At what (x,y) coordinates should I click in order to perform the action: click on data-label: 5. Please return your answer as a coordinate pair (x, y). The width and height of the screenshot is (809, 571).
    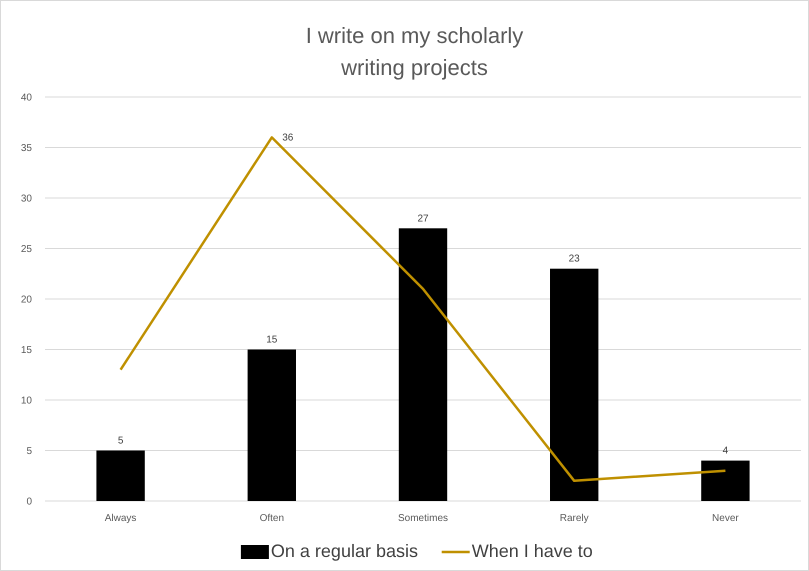
    Looking at the image, I should click on (121, 441).